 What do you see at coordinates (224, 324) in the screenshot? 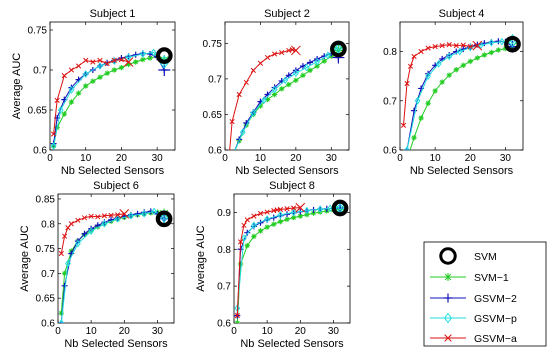
I see `y-tick-label: 0.6` at bounding box center [224, 324].